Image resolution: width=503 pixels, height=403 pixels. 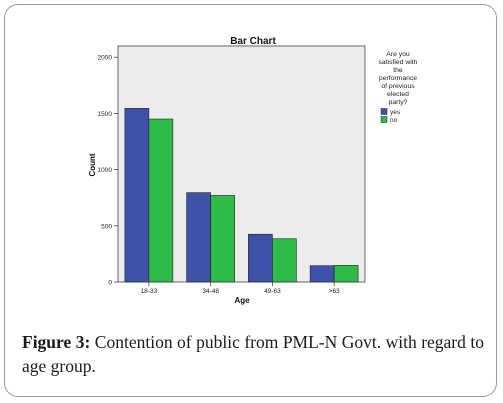 What do you see at coordinates (384, 111) in the screenshot?
I see `legend-swatch-yes` at bounding box center [384, 111].